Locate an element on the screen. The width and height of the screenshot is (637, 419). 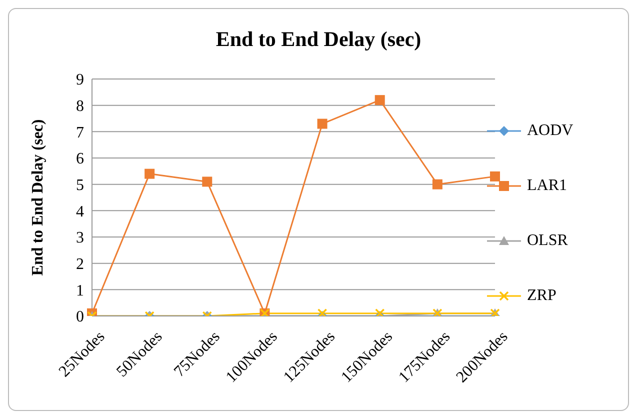
chart-title: End to End Delay (sec) is located at coordinates (318, 39).